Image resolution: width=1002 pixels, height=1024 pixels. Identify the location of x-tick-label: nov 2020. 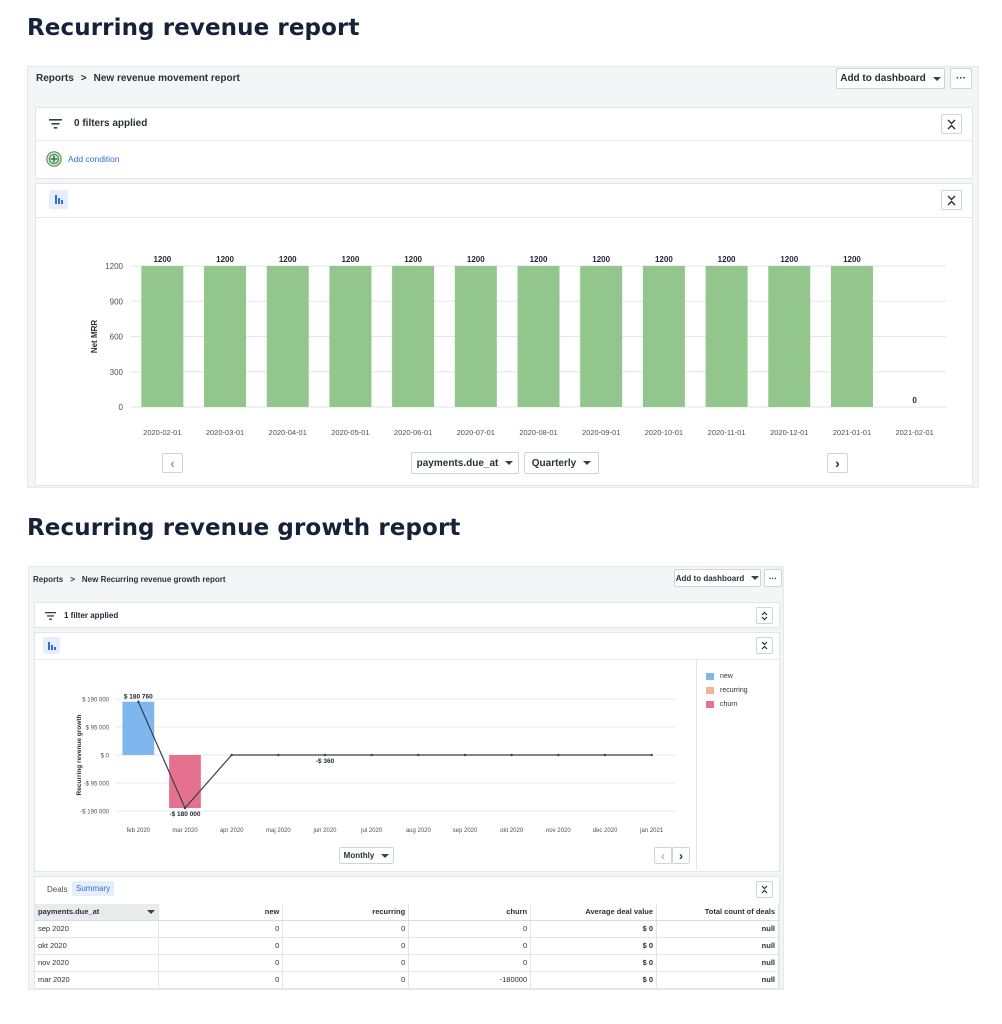
(558, 831).